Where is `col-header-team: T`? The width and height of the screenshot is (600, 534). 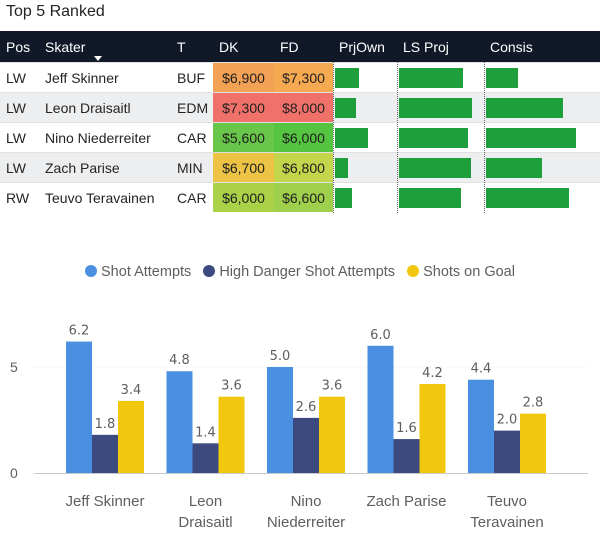
col-header-team: T is located at coordinates (192, 47).